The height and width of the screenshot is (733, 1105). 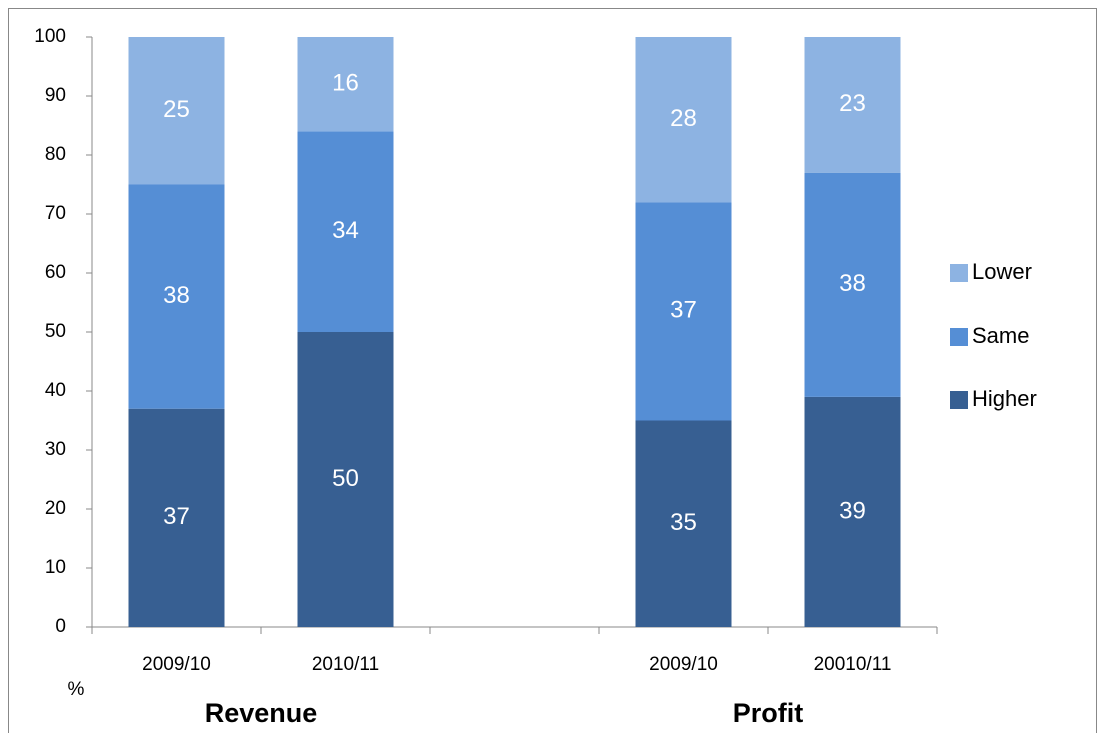 I want to click on group-label: Revenue, so click(x=261, y=713).